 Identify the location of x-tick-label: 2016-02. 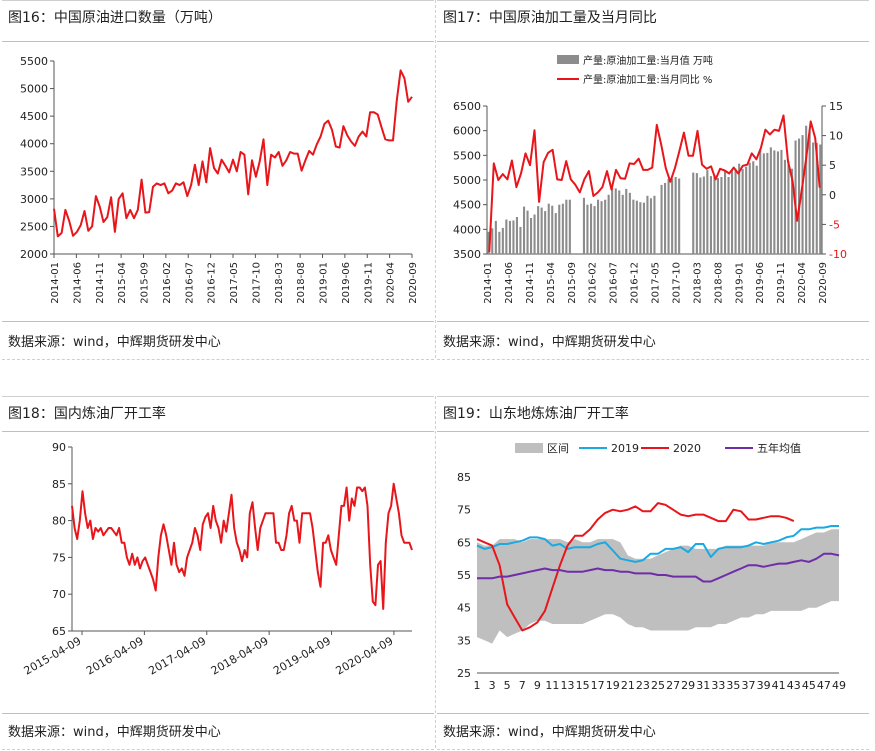
(167, 283).